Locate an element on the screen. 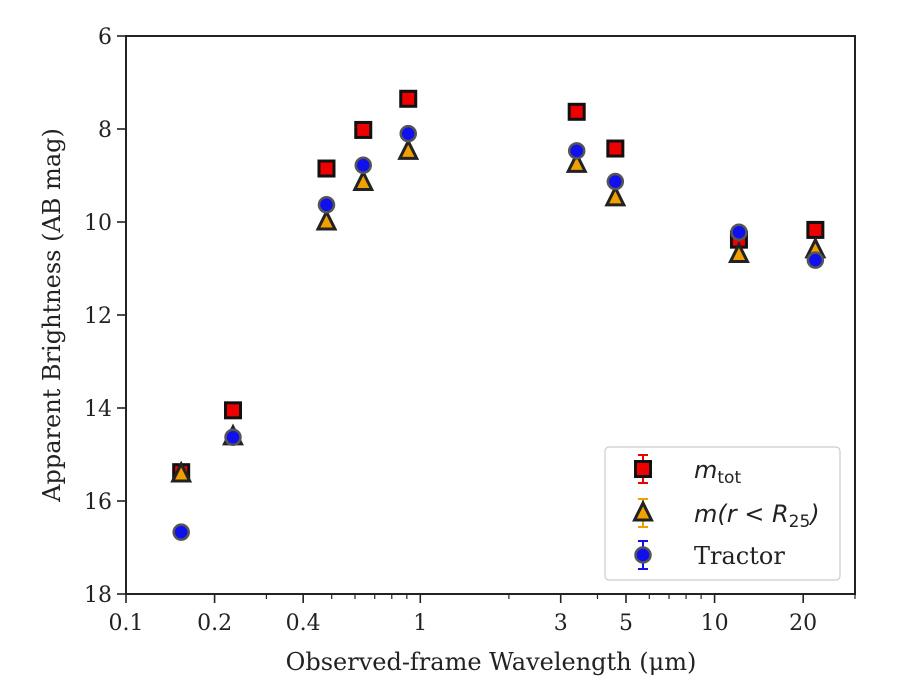  y-tick-label: 12 is located at coordinates (98, 316).